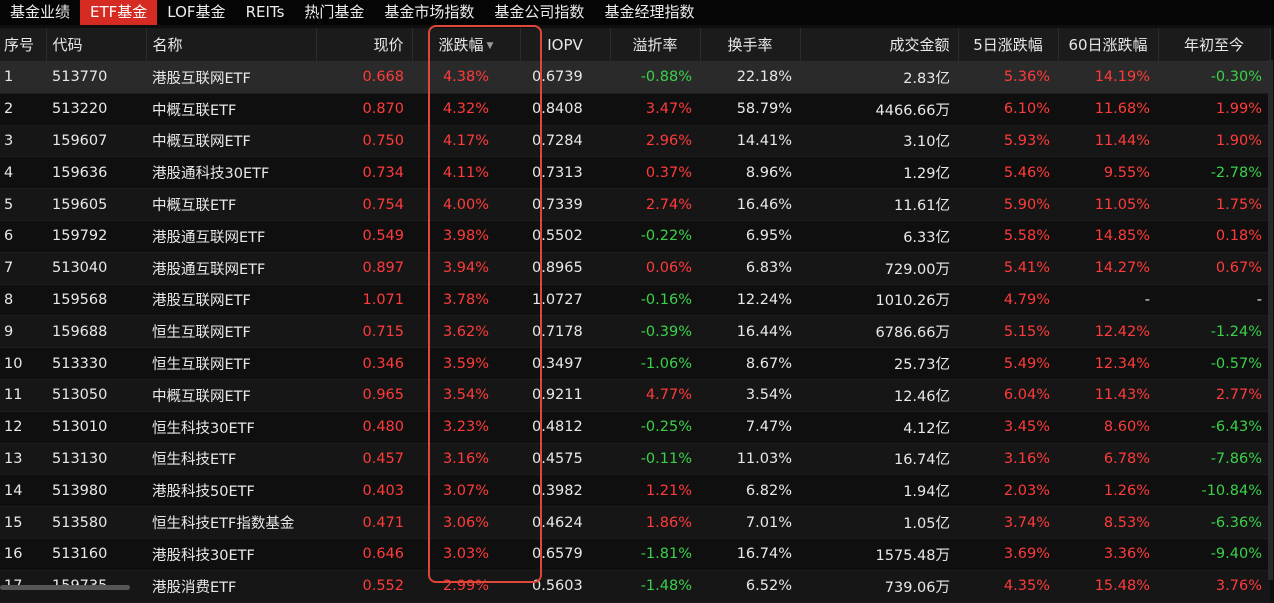  What do you see at coordinates (655, 427) in the screenshot?
I see `cell-premium: -0.25%` at bounding box center [655, 427].